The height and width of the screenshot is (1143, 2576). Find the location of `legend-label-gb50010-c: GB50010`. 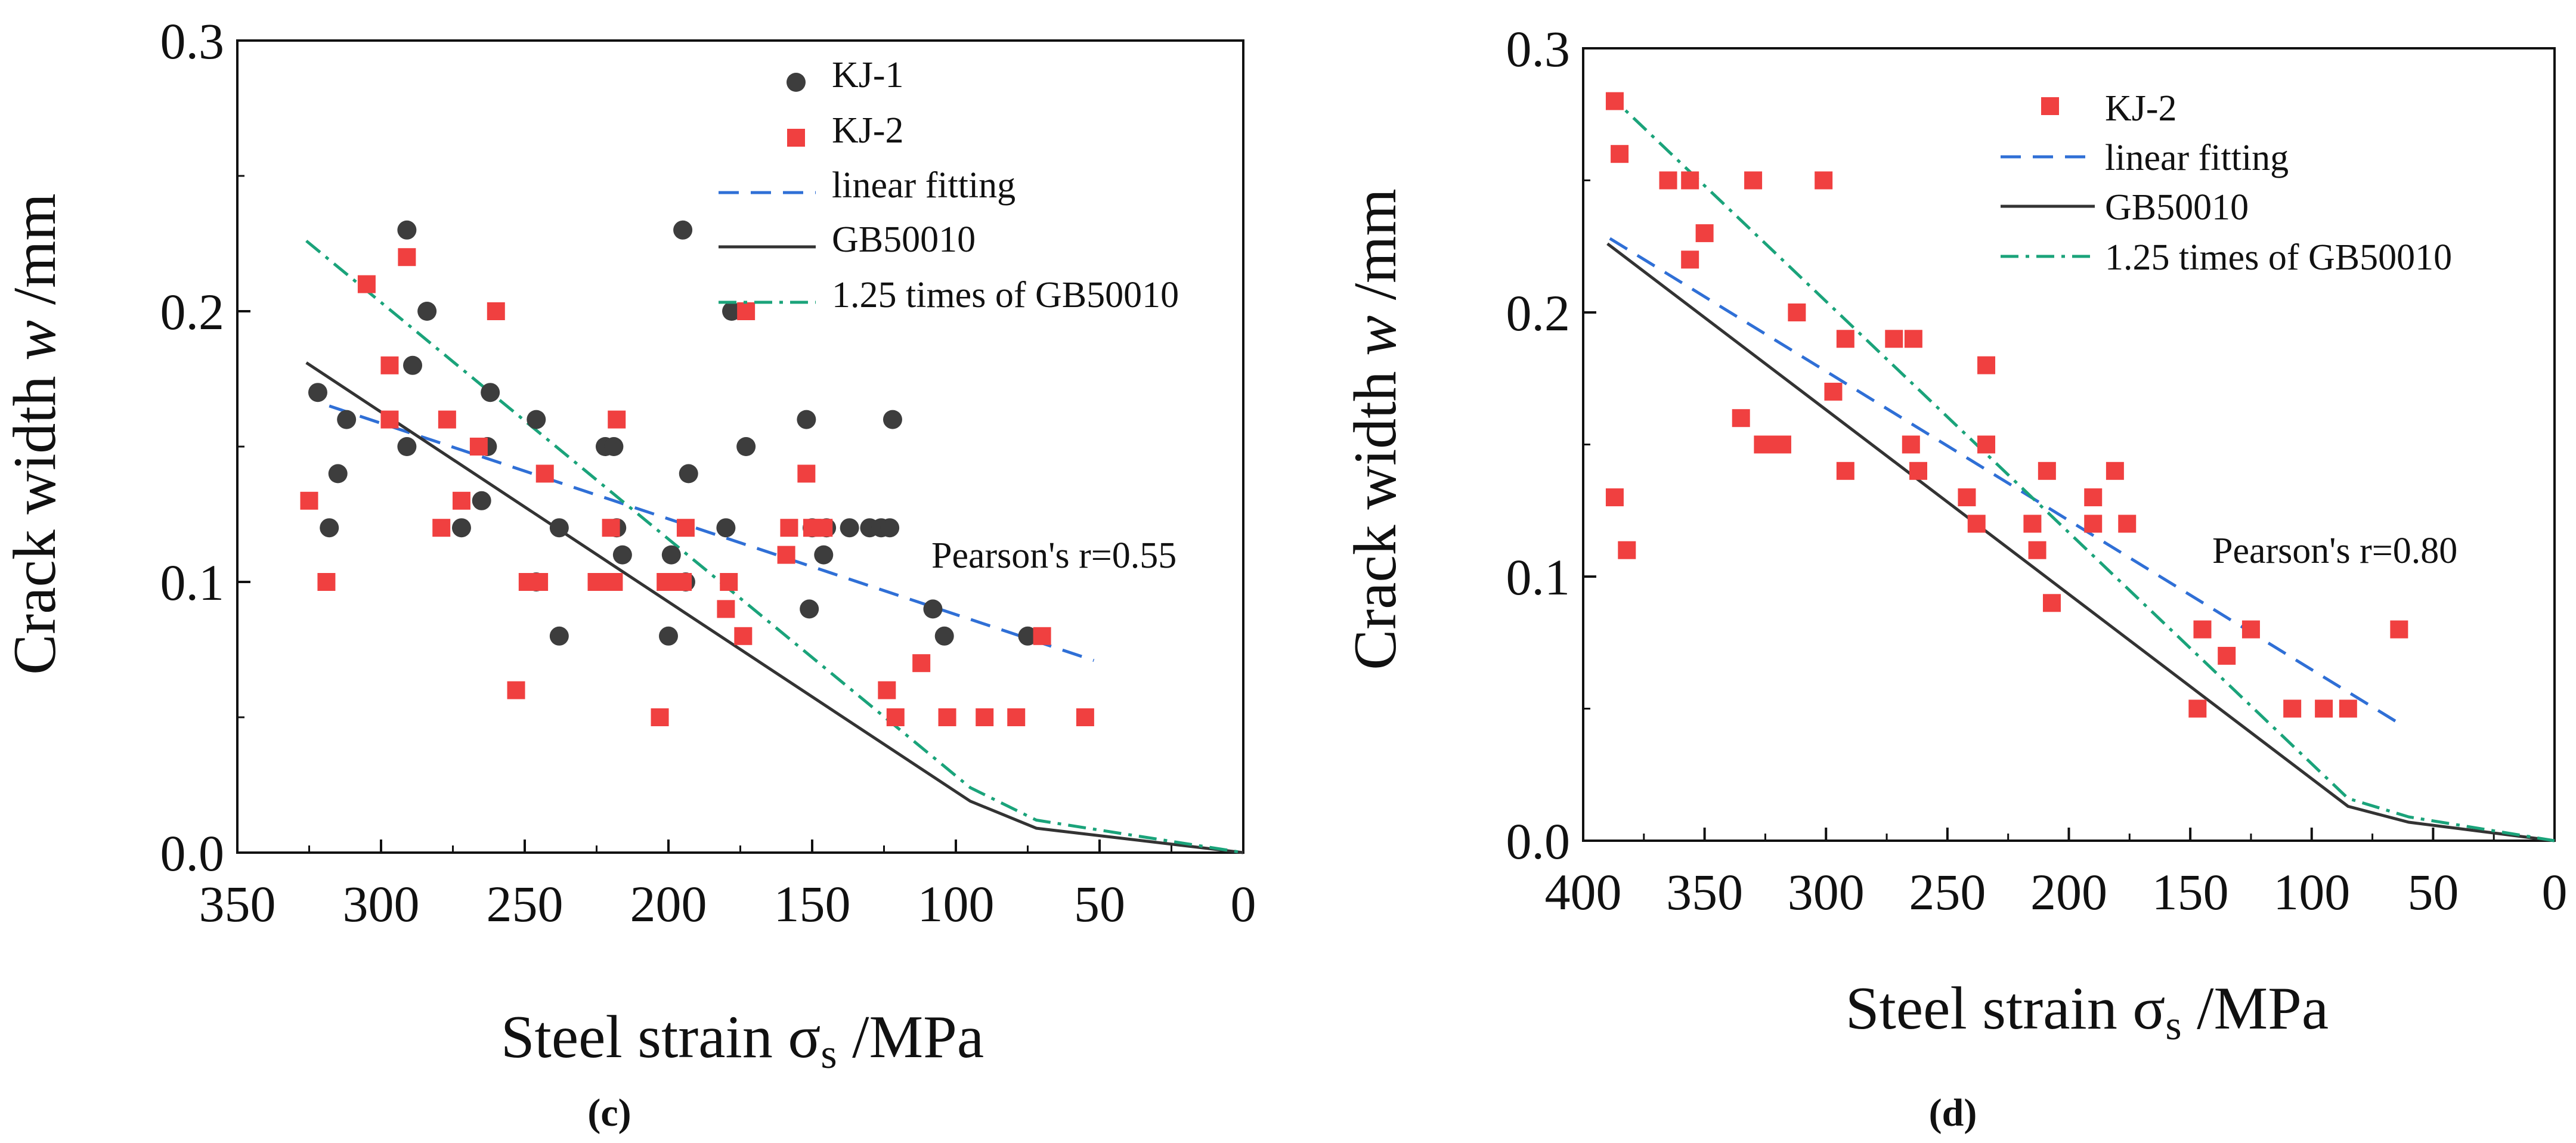

legend-label-gb50010-c: GB50010 is located at coordinates (904, 239).